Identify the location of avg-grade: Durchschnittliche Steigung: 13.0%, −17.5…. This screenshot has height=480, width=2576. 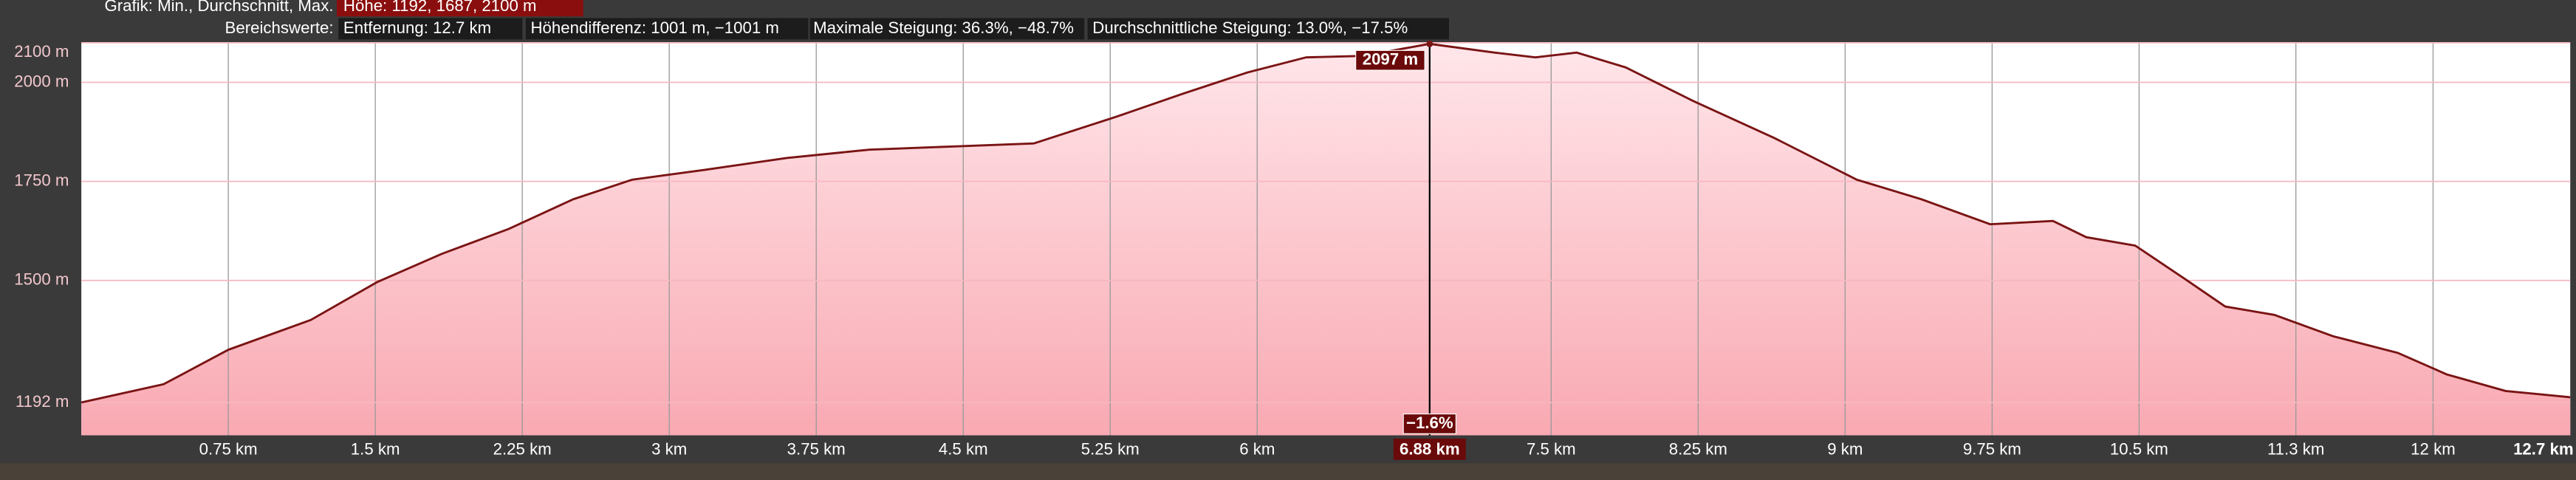
(1250, 28).